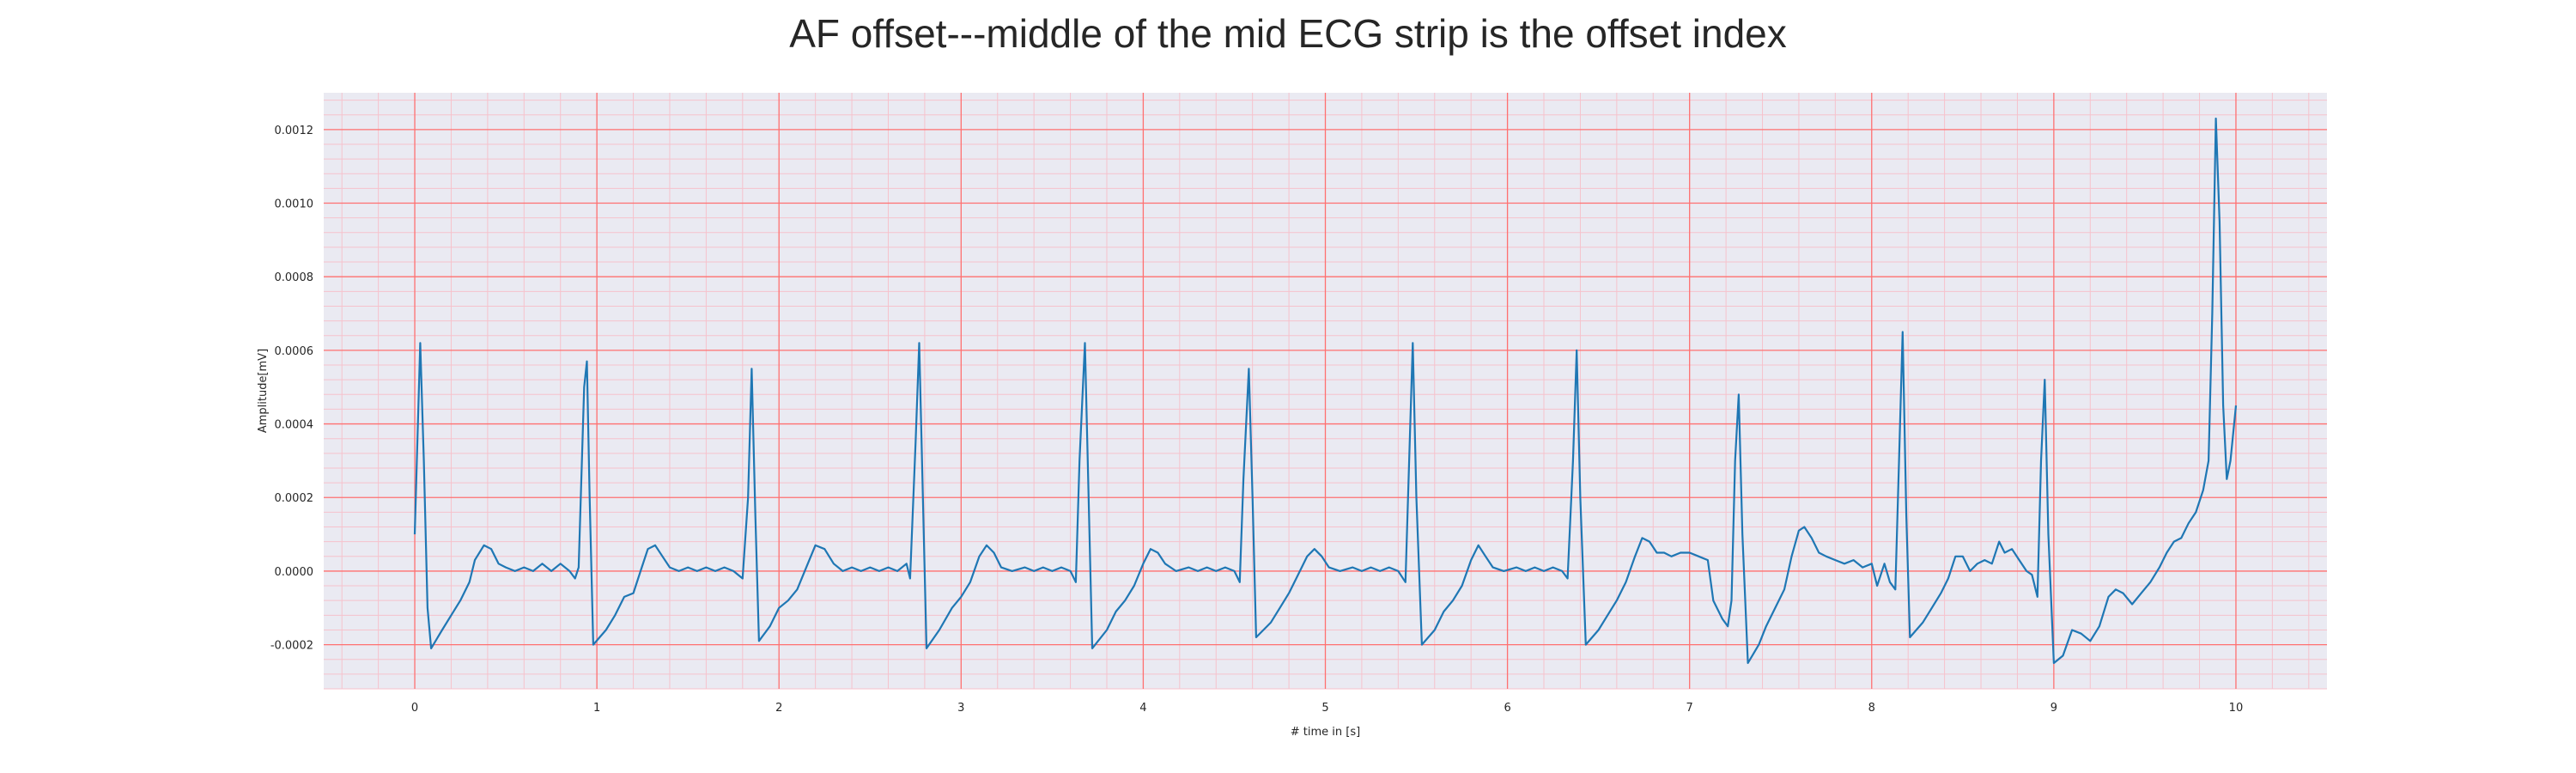 This screenshot has height=773, width=2576. I want to click on y-tick-label: 0.0000, so click(294, 572).